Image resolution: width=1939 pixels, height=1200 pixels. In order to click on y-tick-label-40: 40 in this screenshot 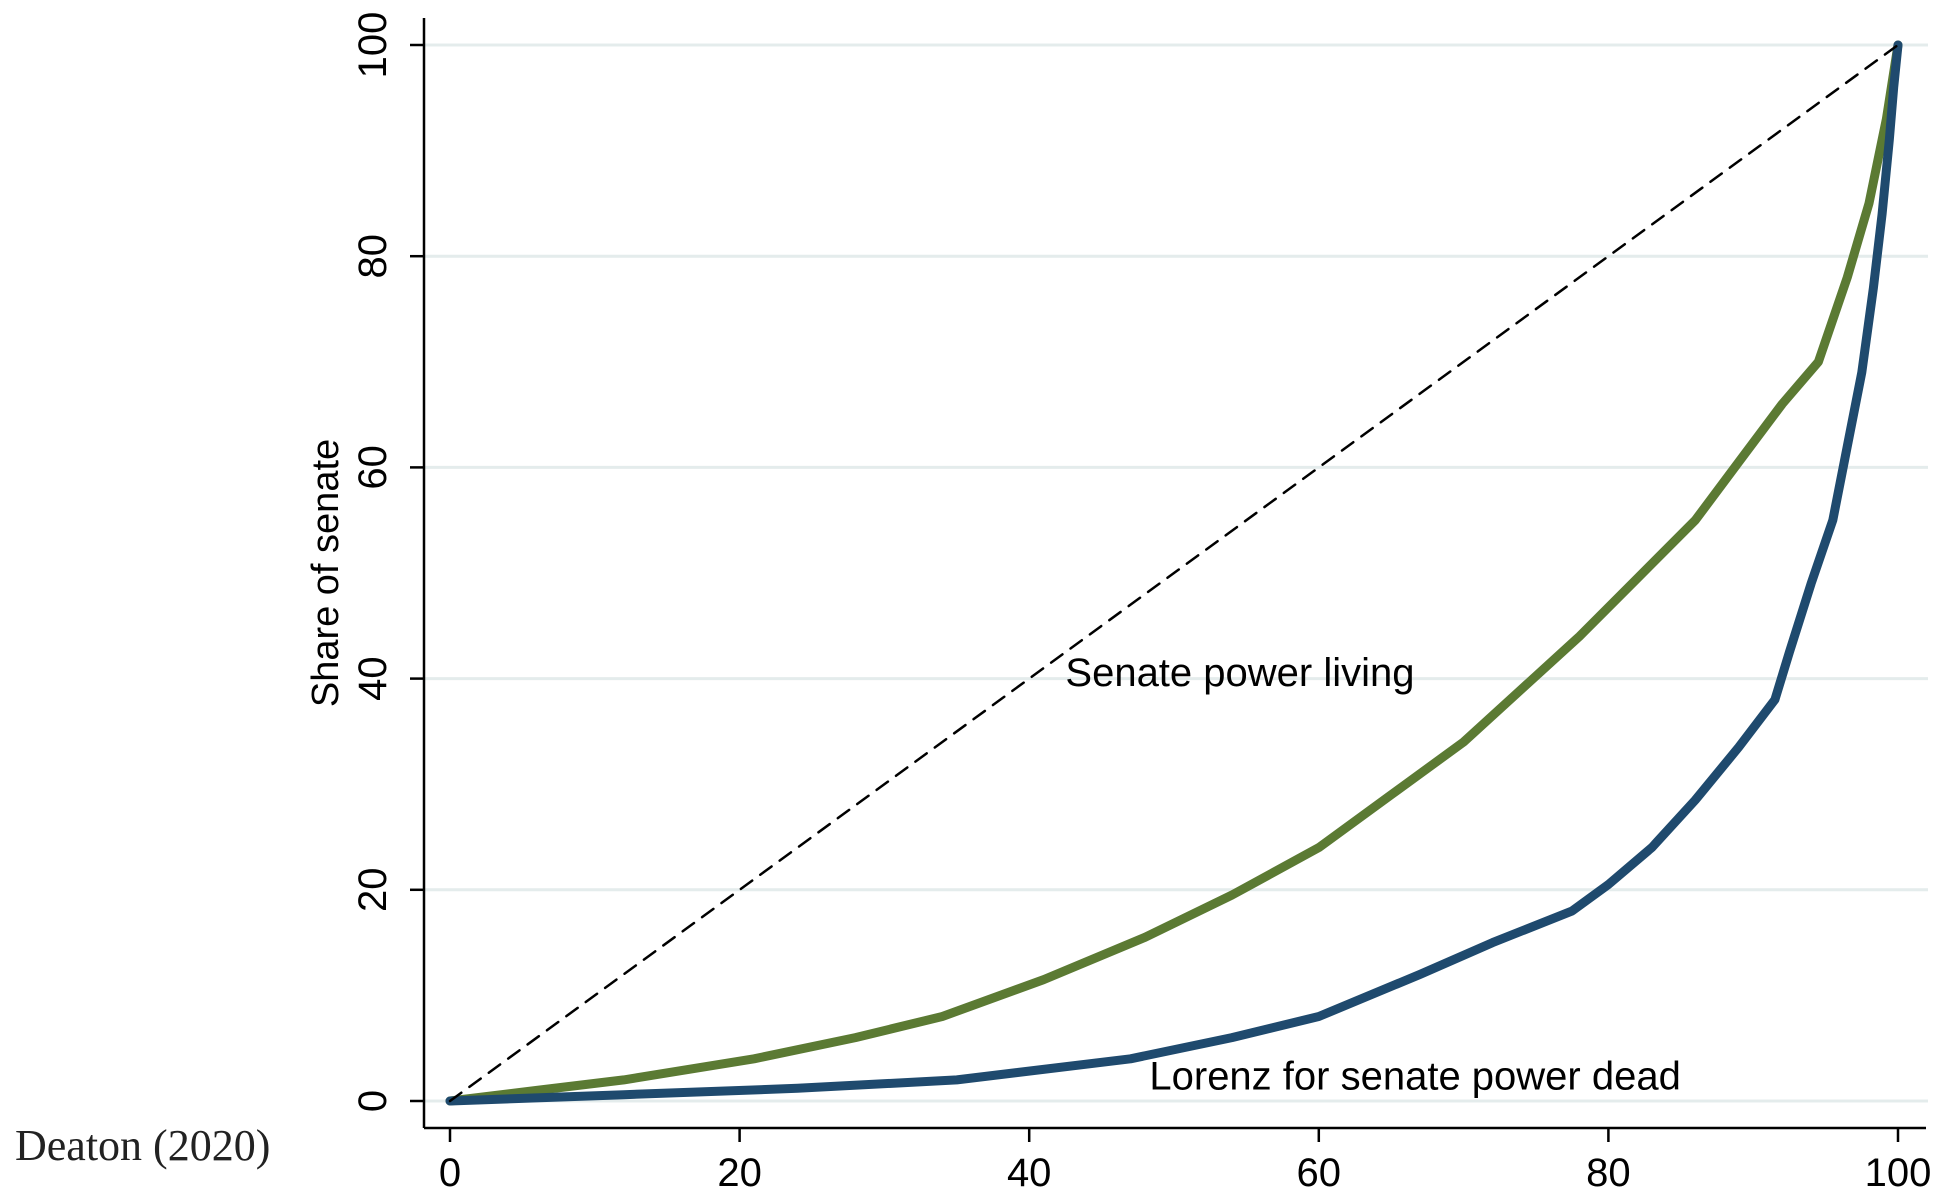, I will do `click(373, 678)`.